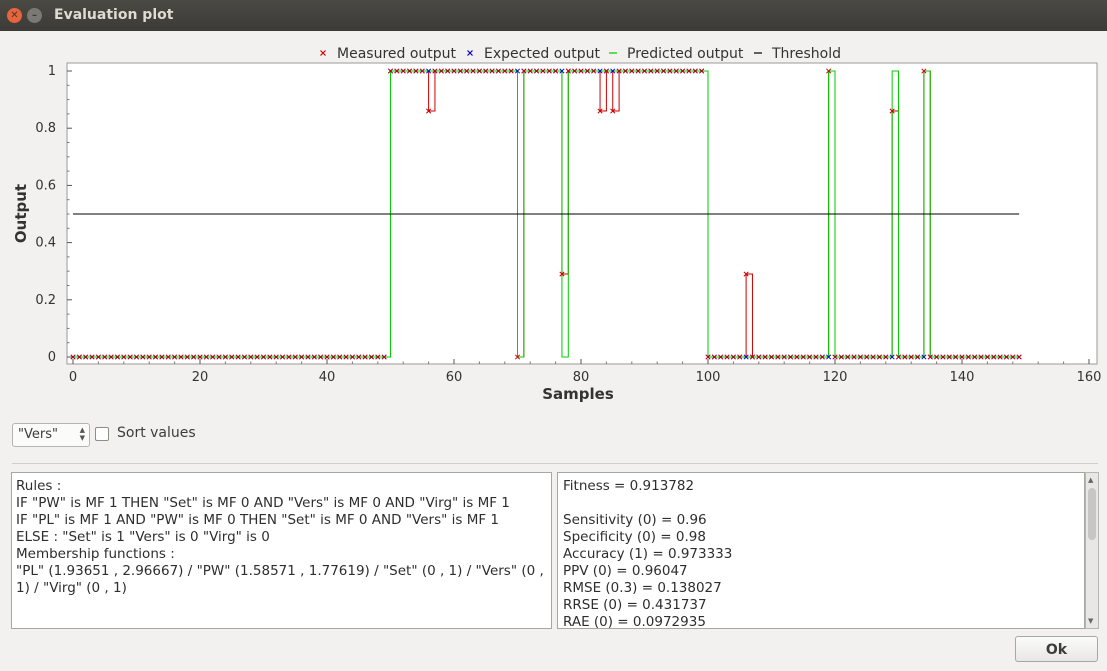  Describe the element at coordinates (34, 15) in the screenshot. I see `minimize-icon: –` at that location.